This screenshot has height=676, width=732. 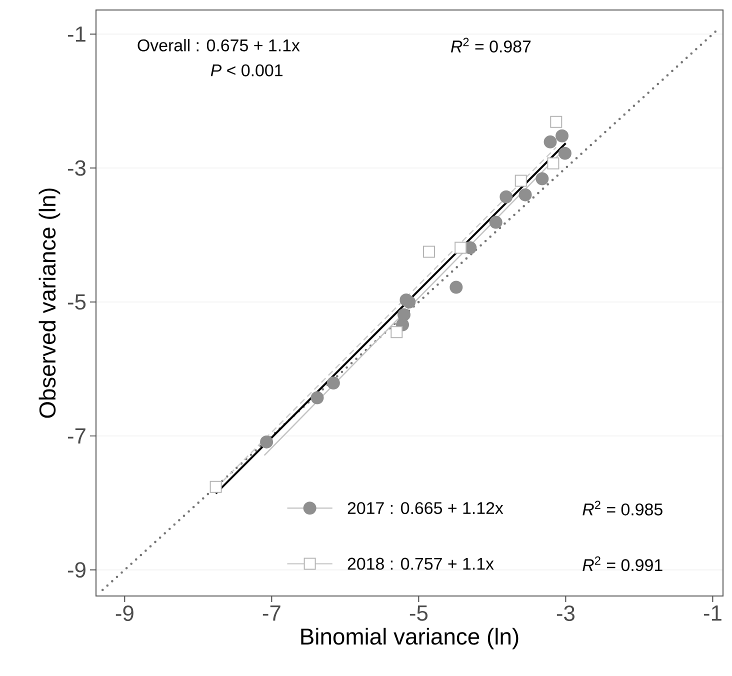 I want to click on x-tick-label: -3, so click(x=565, y=614).